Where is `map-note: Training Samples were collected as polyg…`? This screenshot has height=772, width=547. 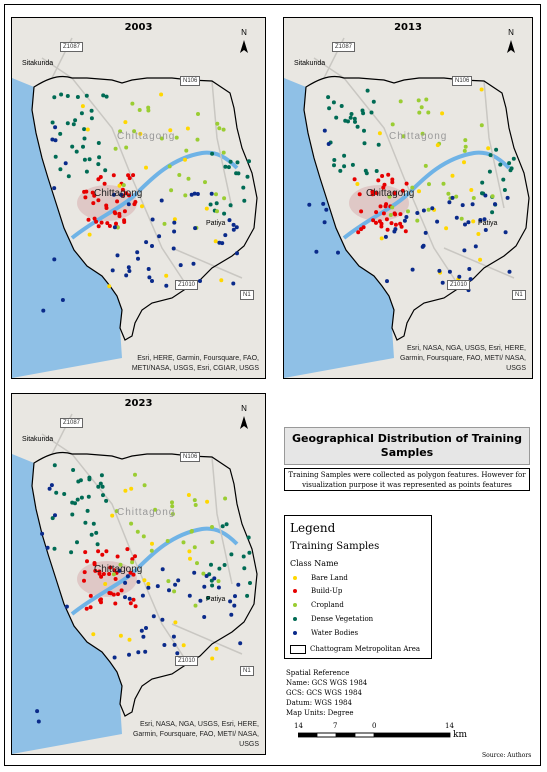 map-note: Training Samples were collected as polyg… is located at coordinates (407, 479).